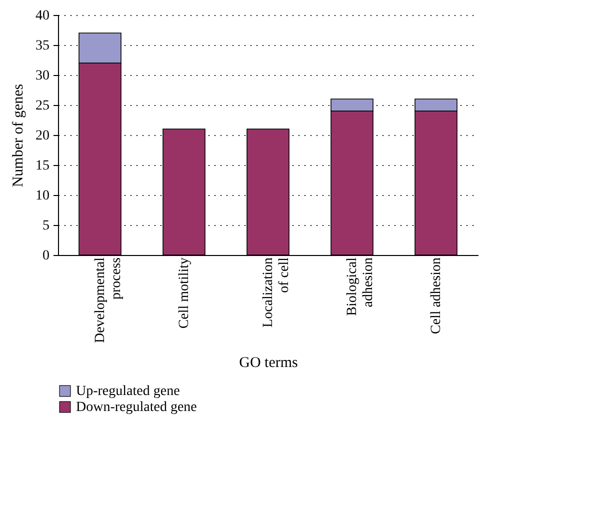 The width and height of the screenshot is (607, 511). I want to click on y-tick-label: 15, so click(43, 166).